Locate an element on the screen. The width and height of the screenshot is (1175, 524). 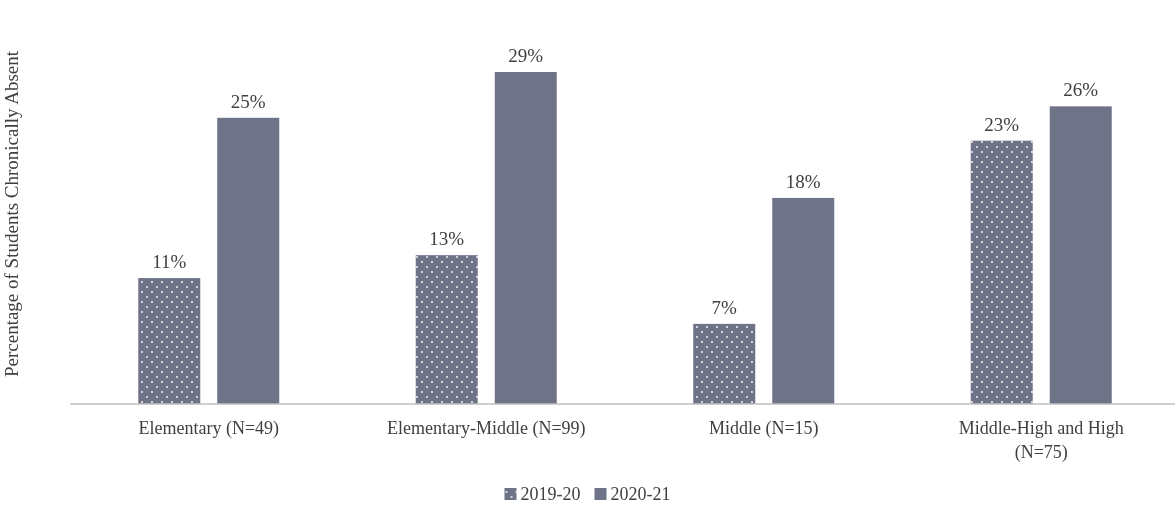
data-label: 23% is located at coordinates (1002, 124).